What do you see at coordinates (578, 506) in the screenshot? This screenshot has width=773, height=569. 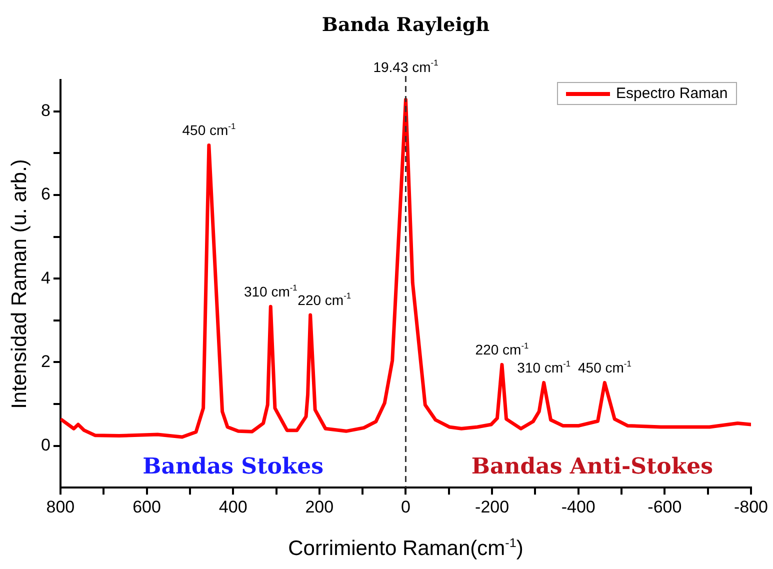 I see `x-tick-label: -400` at bounding box center [578, 506].